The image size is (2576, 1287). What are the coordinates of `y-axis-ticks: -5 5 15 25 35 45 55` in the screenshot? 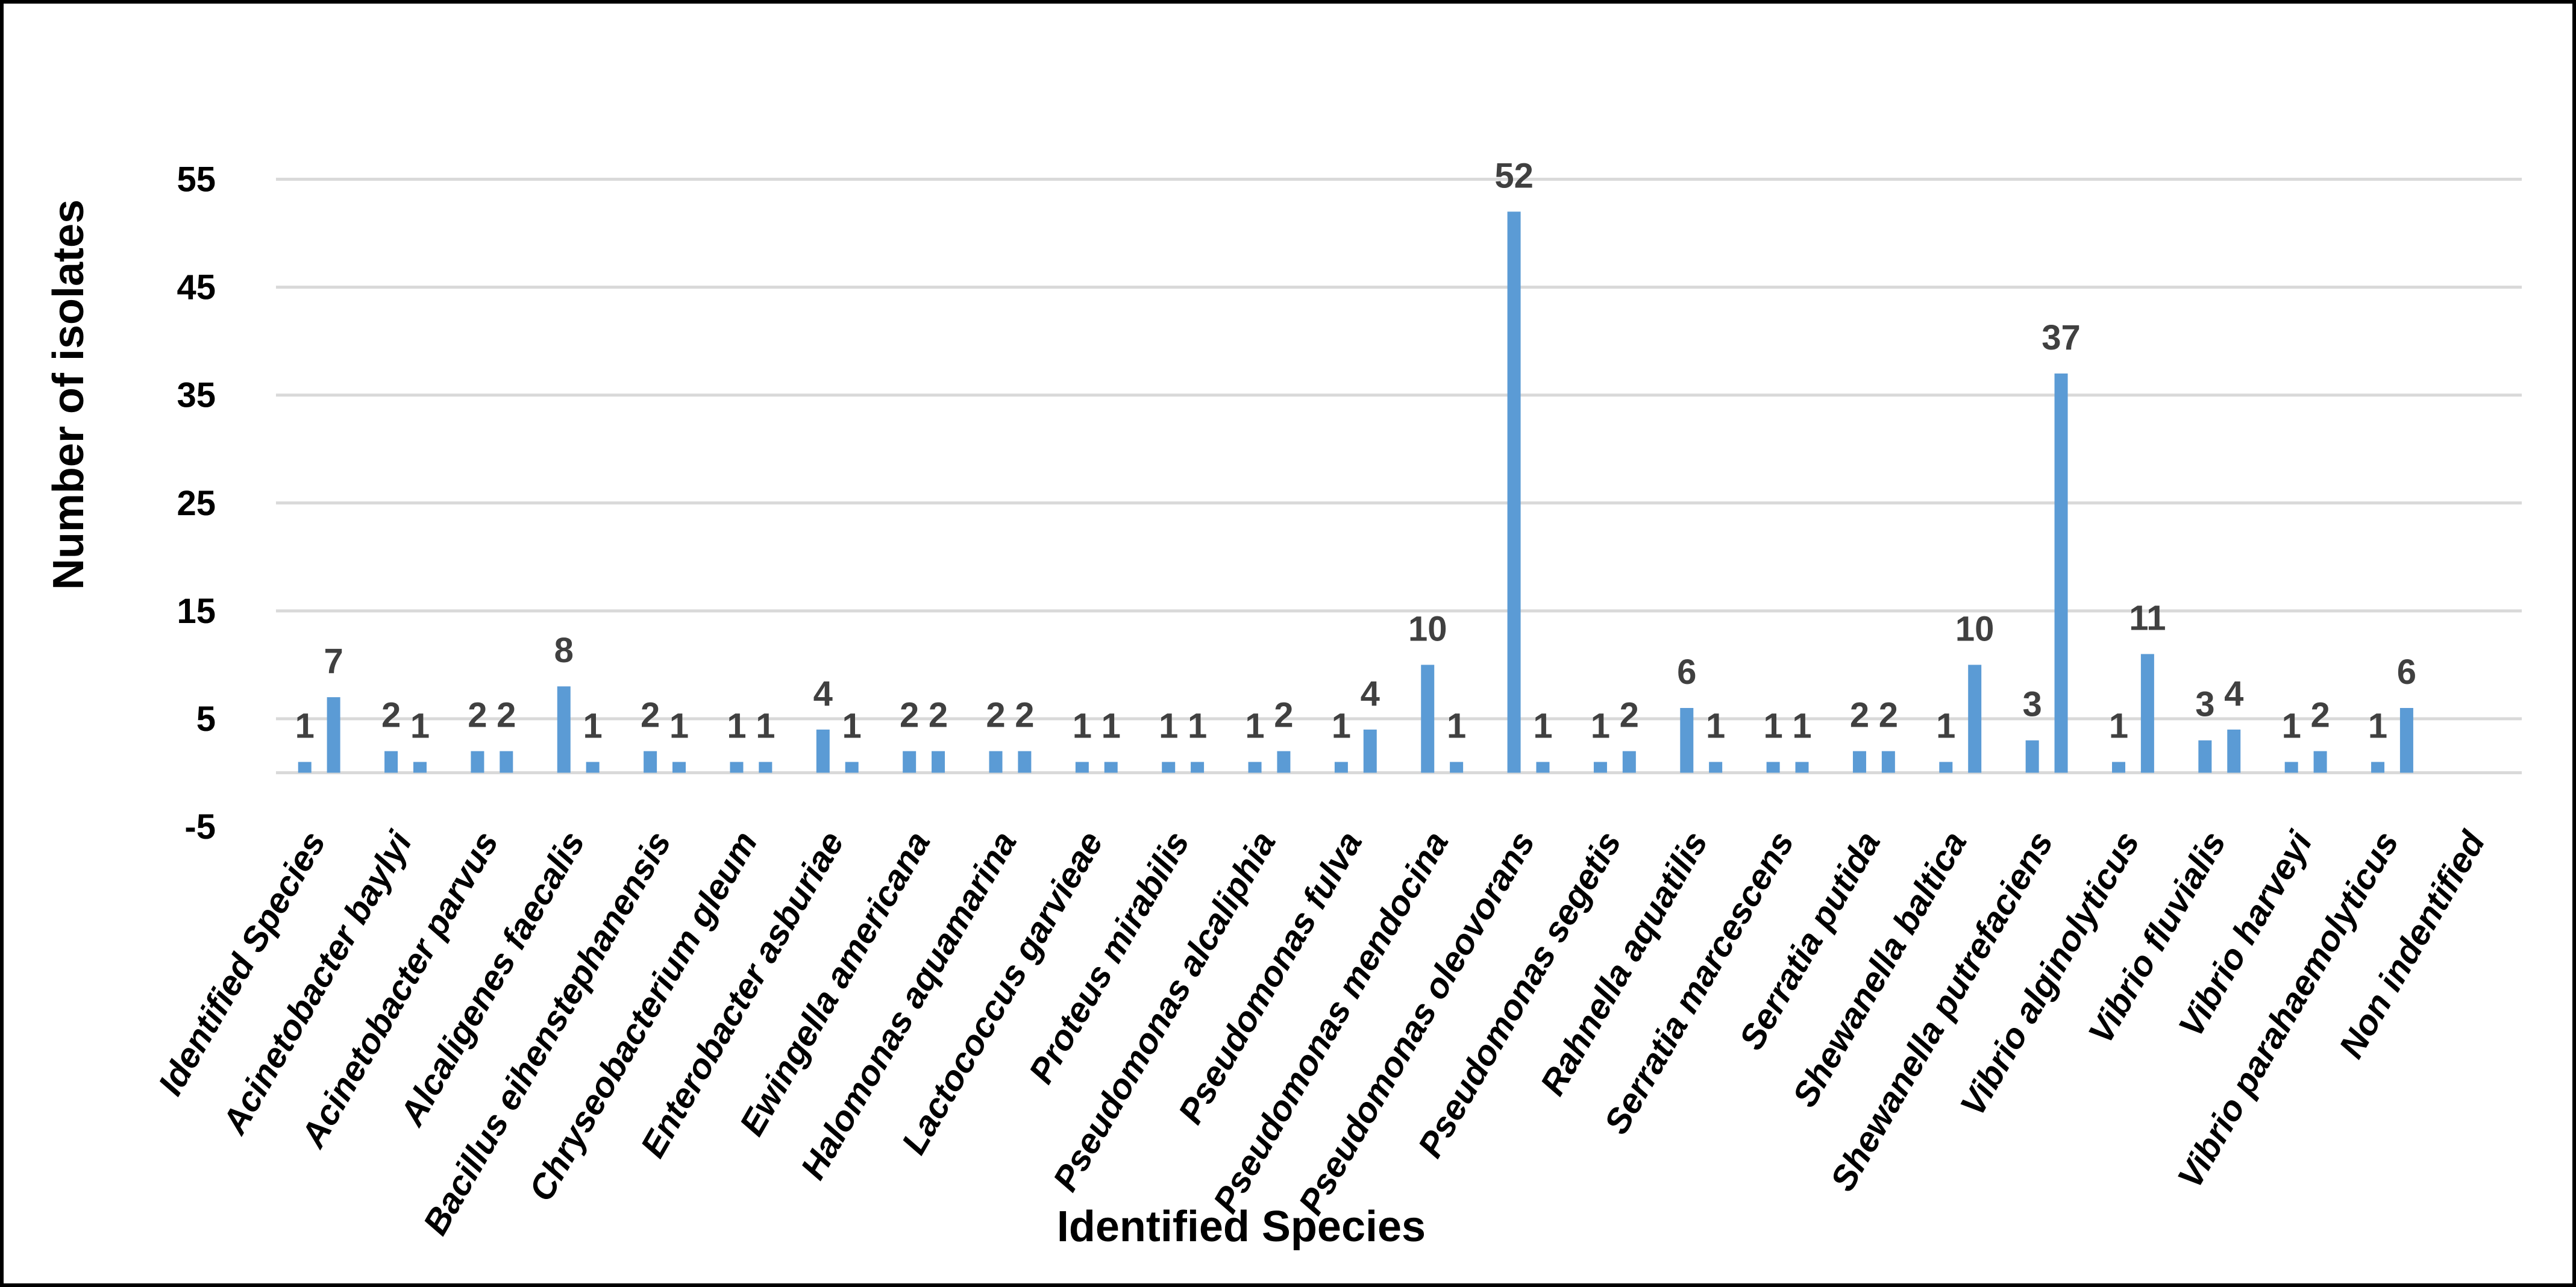 It's located at (196, 503).